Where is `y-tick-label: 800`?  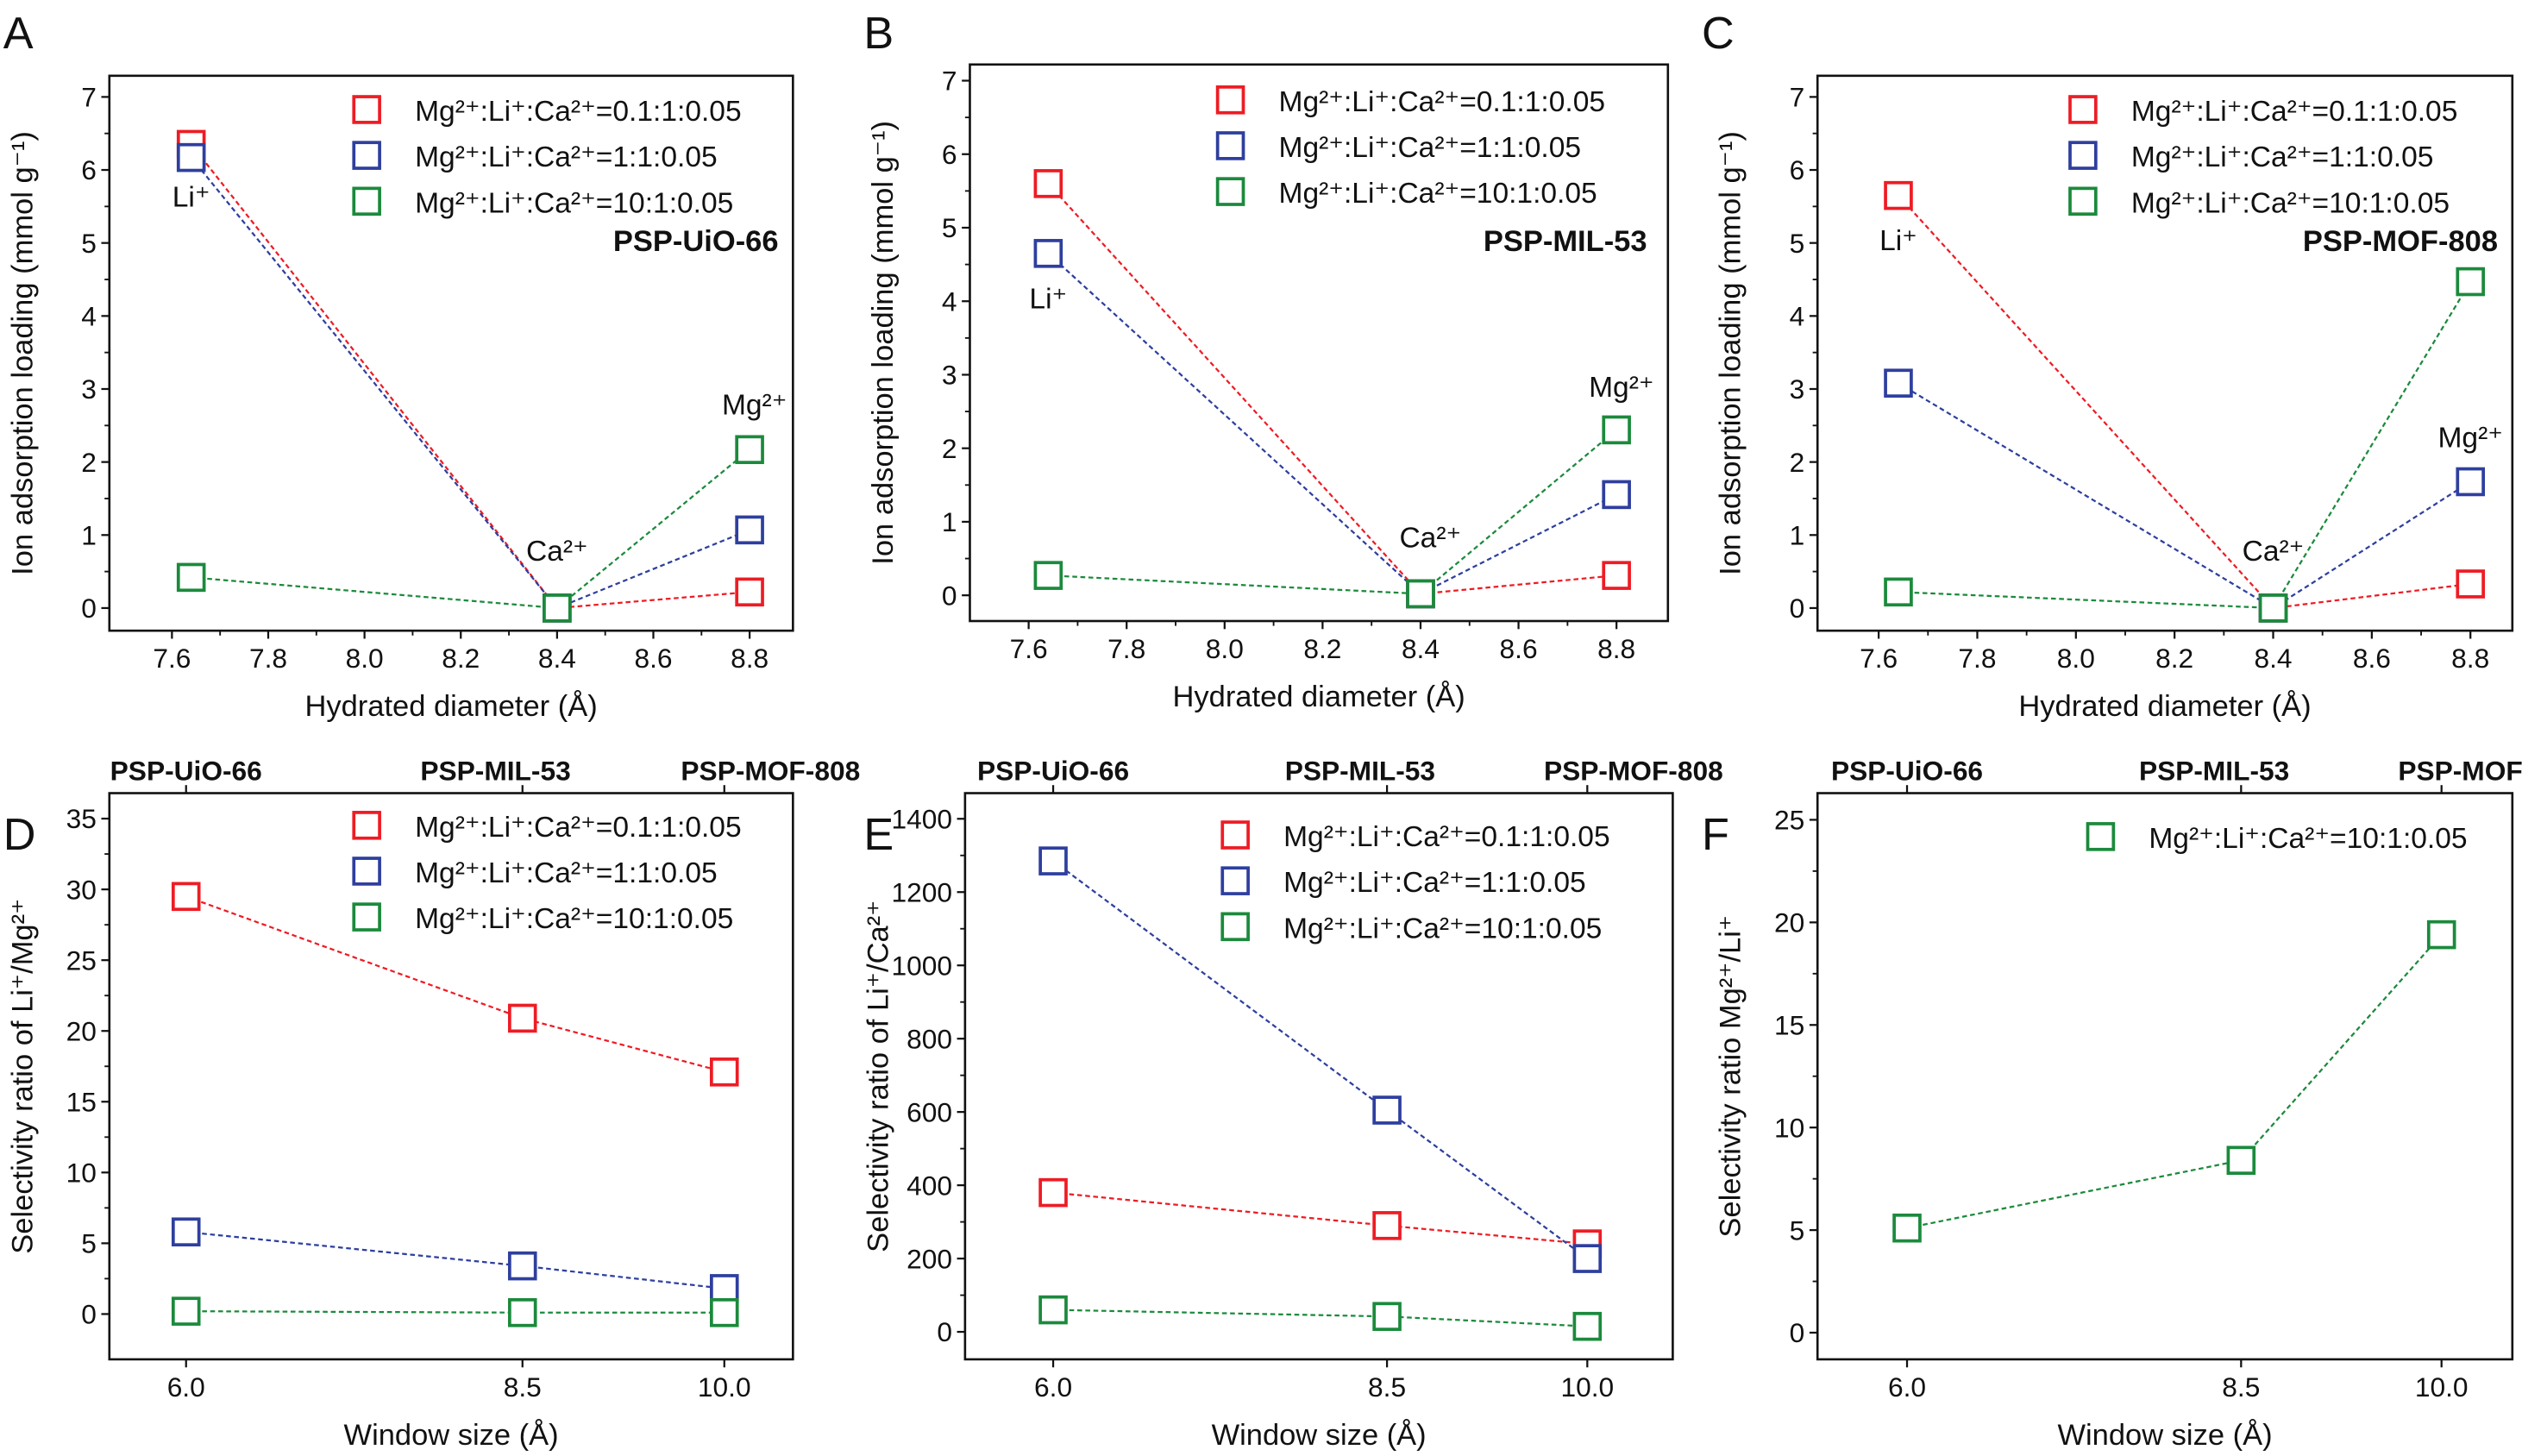
y-tick-label: 800 is located at coordinates (929, 1039).